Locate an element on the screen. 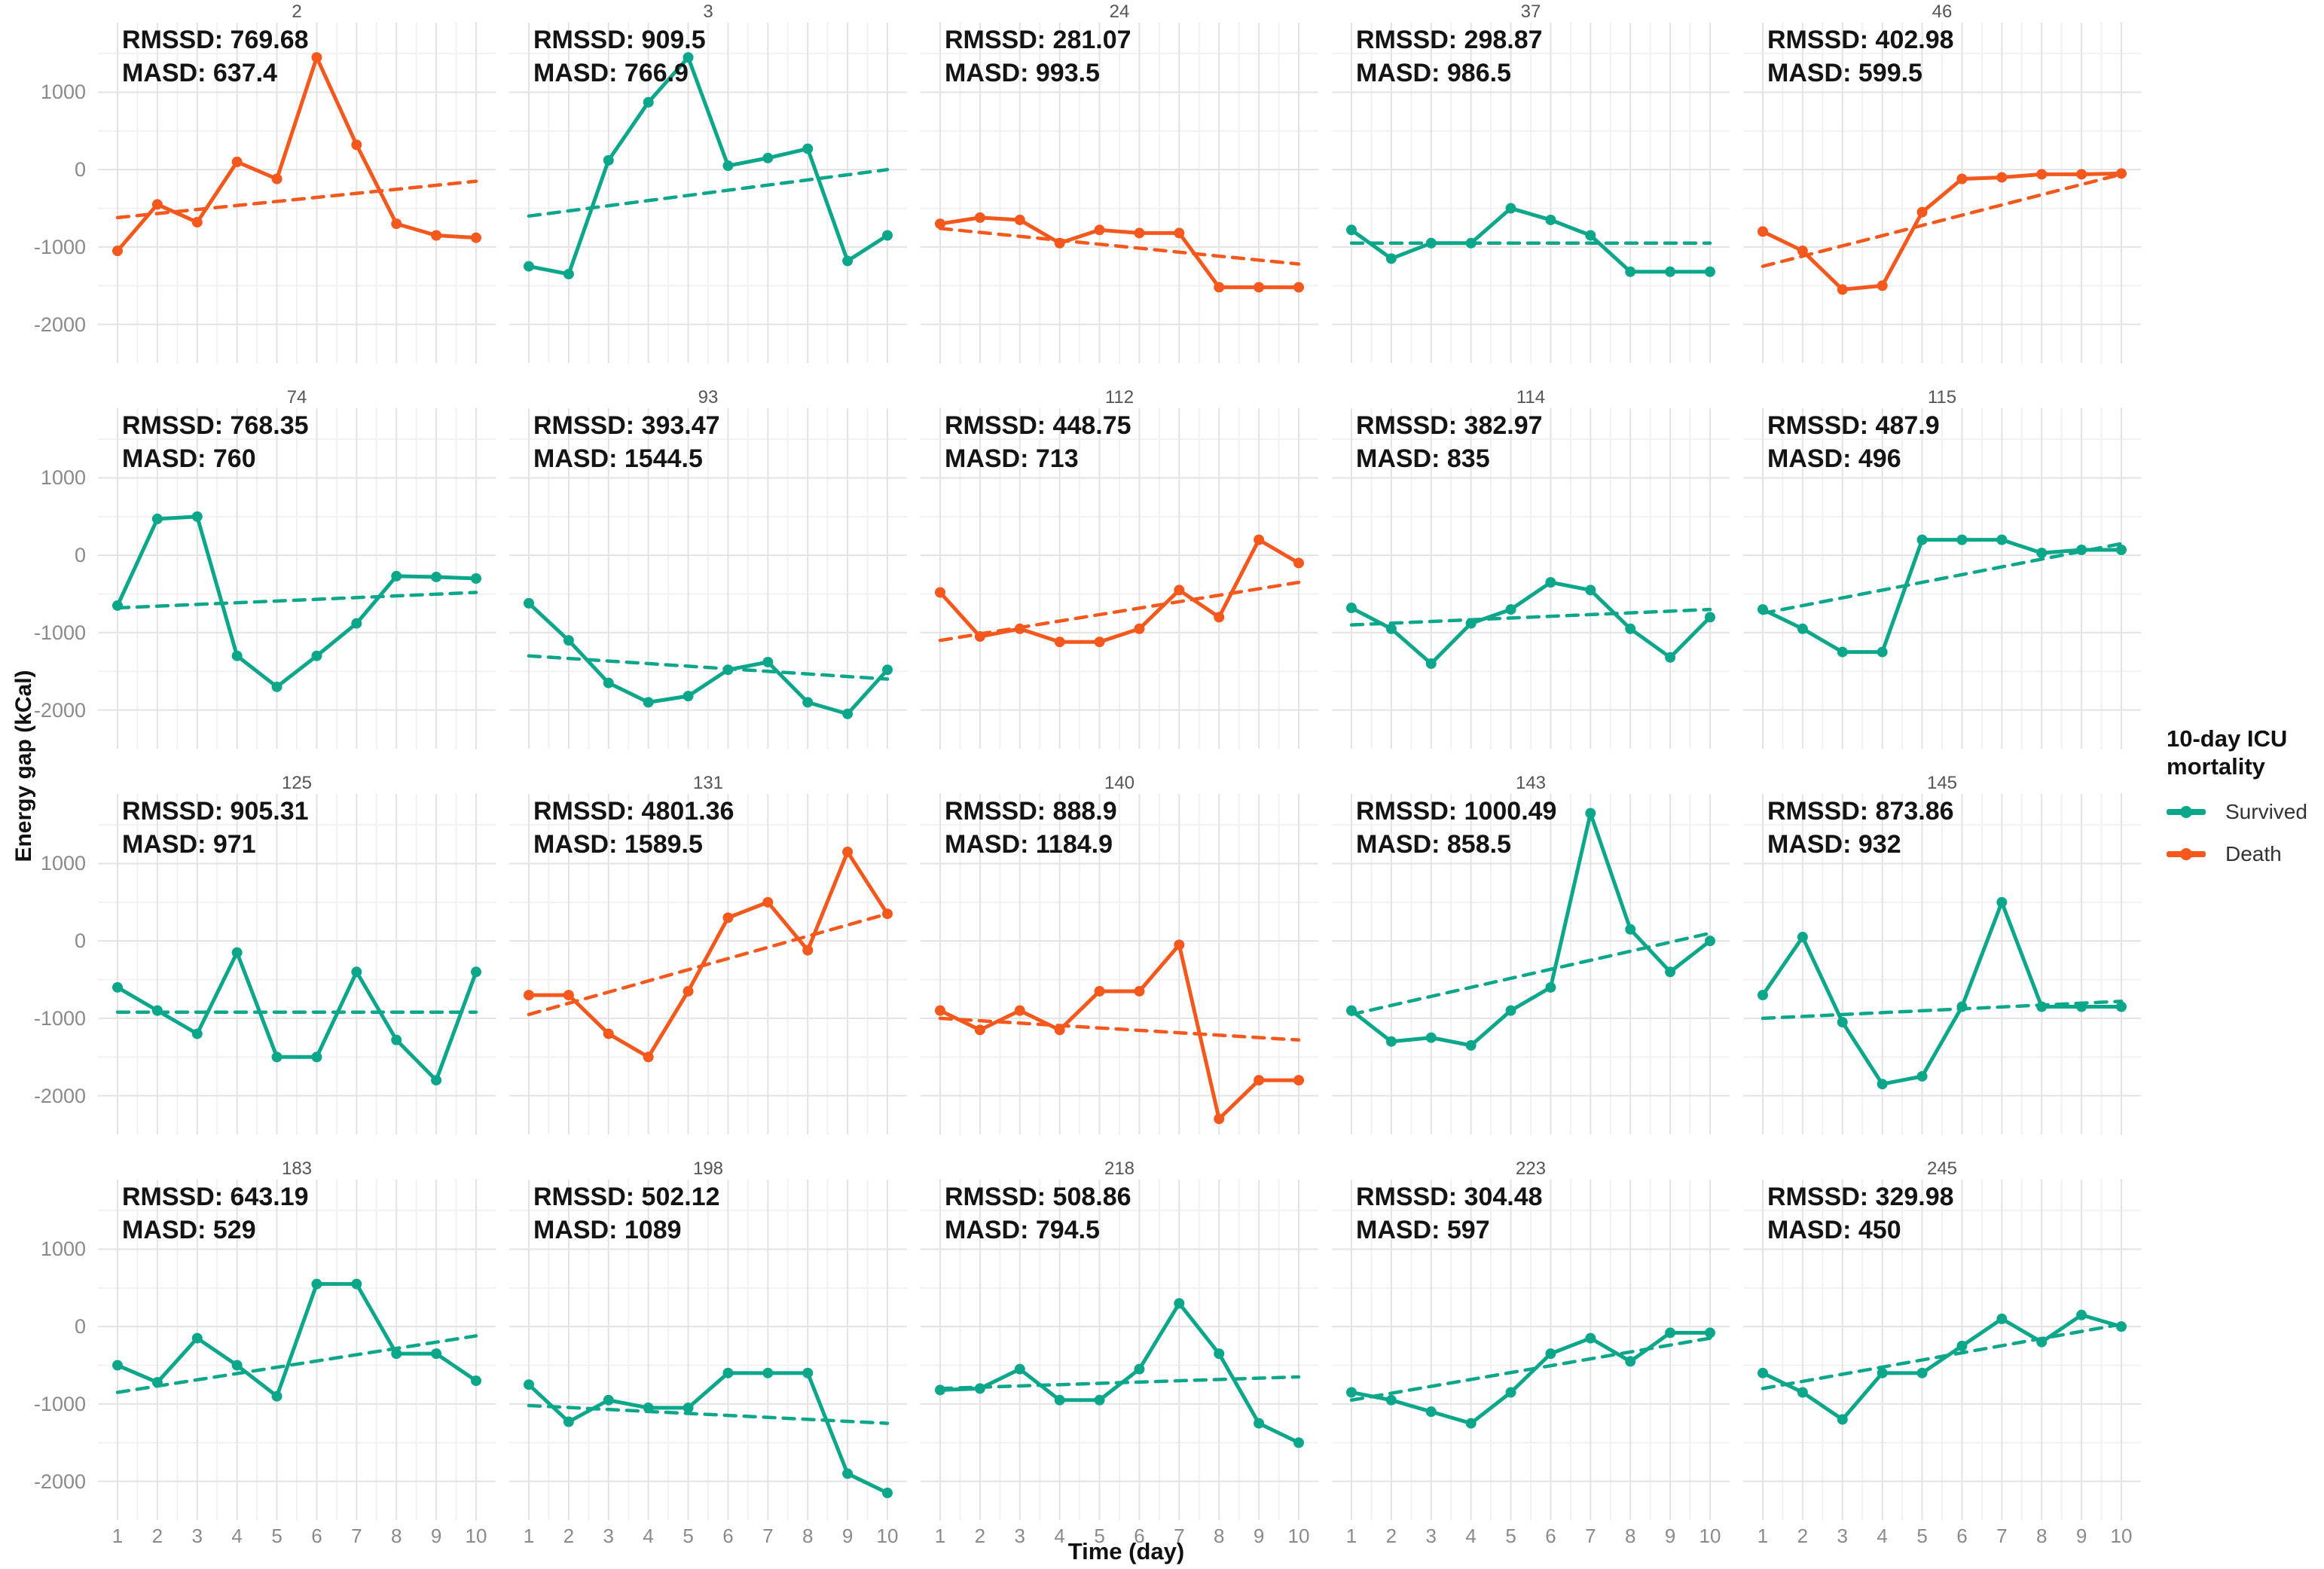  legend-title-line2: mortality is located at coordinates (2216, 766).